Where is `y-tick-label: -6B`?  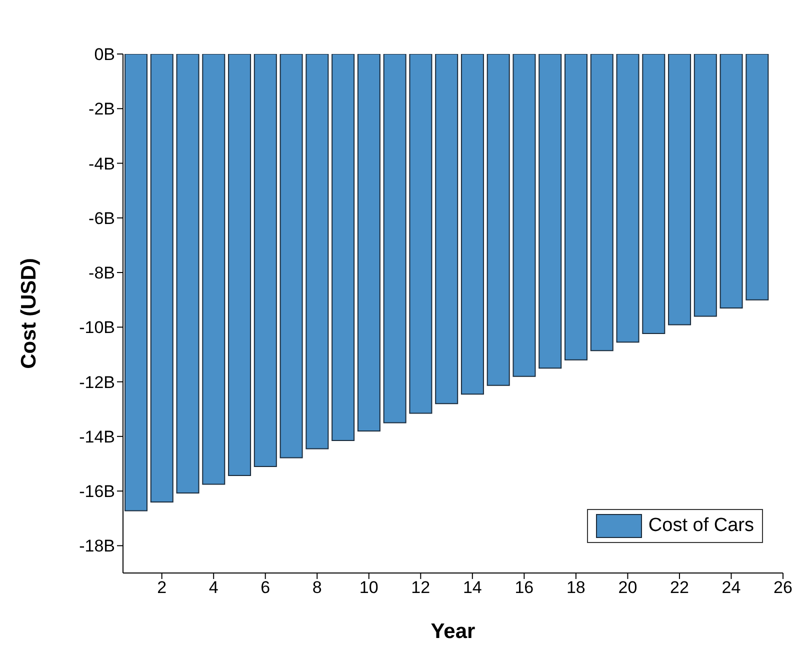 y-tick-label: -6B is located at coordinates (101, 218).